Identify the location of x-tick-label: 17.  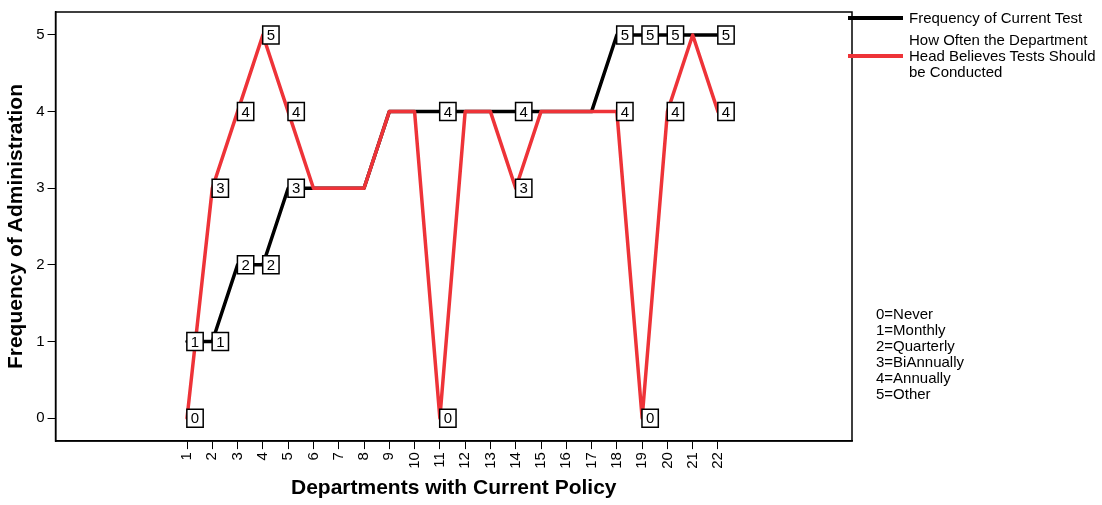
(590, 460).